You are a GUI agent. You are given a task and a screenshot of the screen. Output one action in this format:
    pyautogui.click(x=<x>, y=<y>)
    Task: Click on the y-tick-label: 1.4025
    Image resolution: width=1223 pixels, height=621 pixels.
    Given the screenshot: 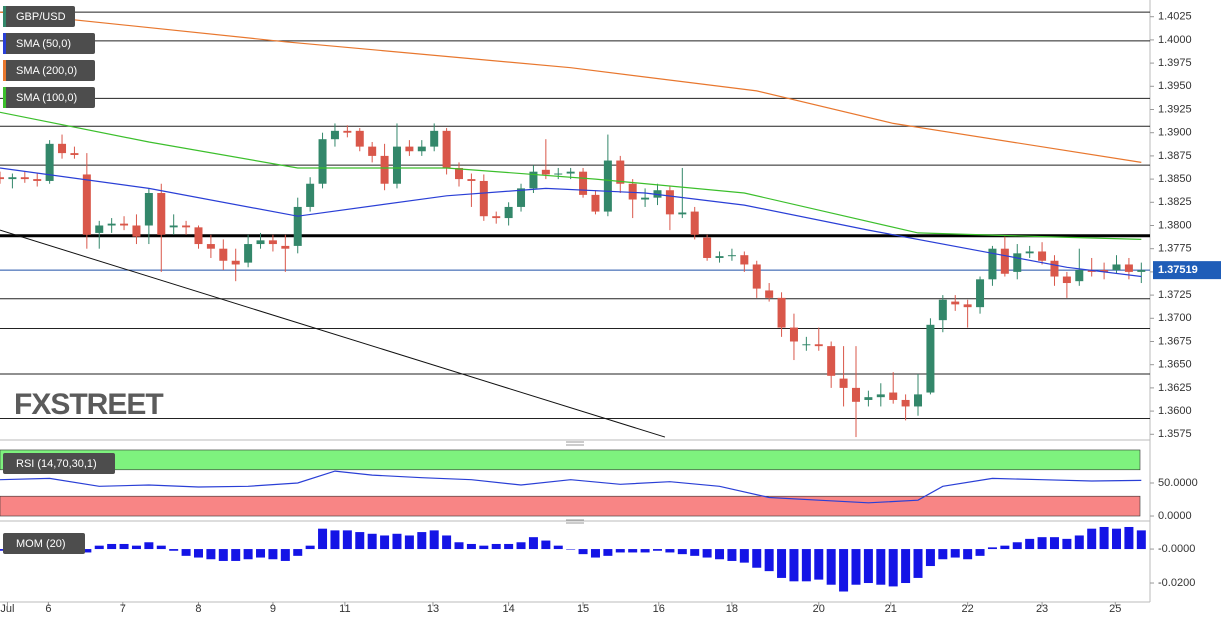 What is the action you would take?
    pyautogui.click(x=1175, y=17)
    